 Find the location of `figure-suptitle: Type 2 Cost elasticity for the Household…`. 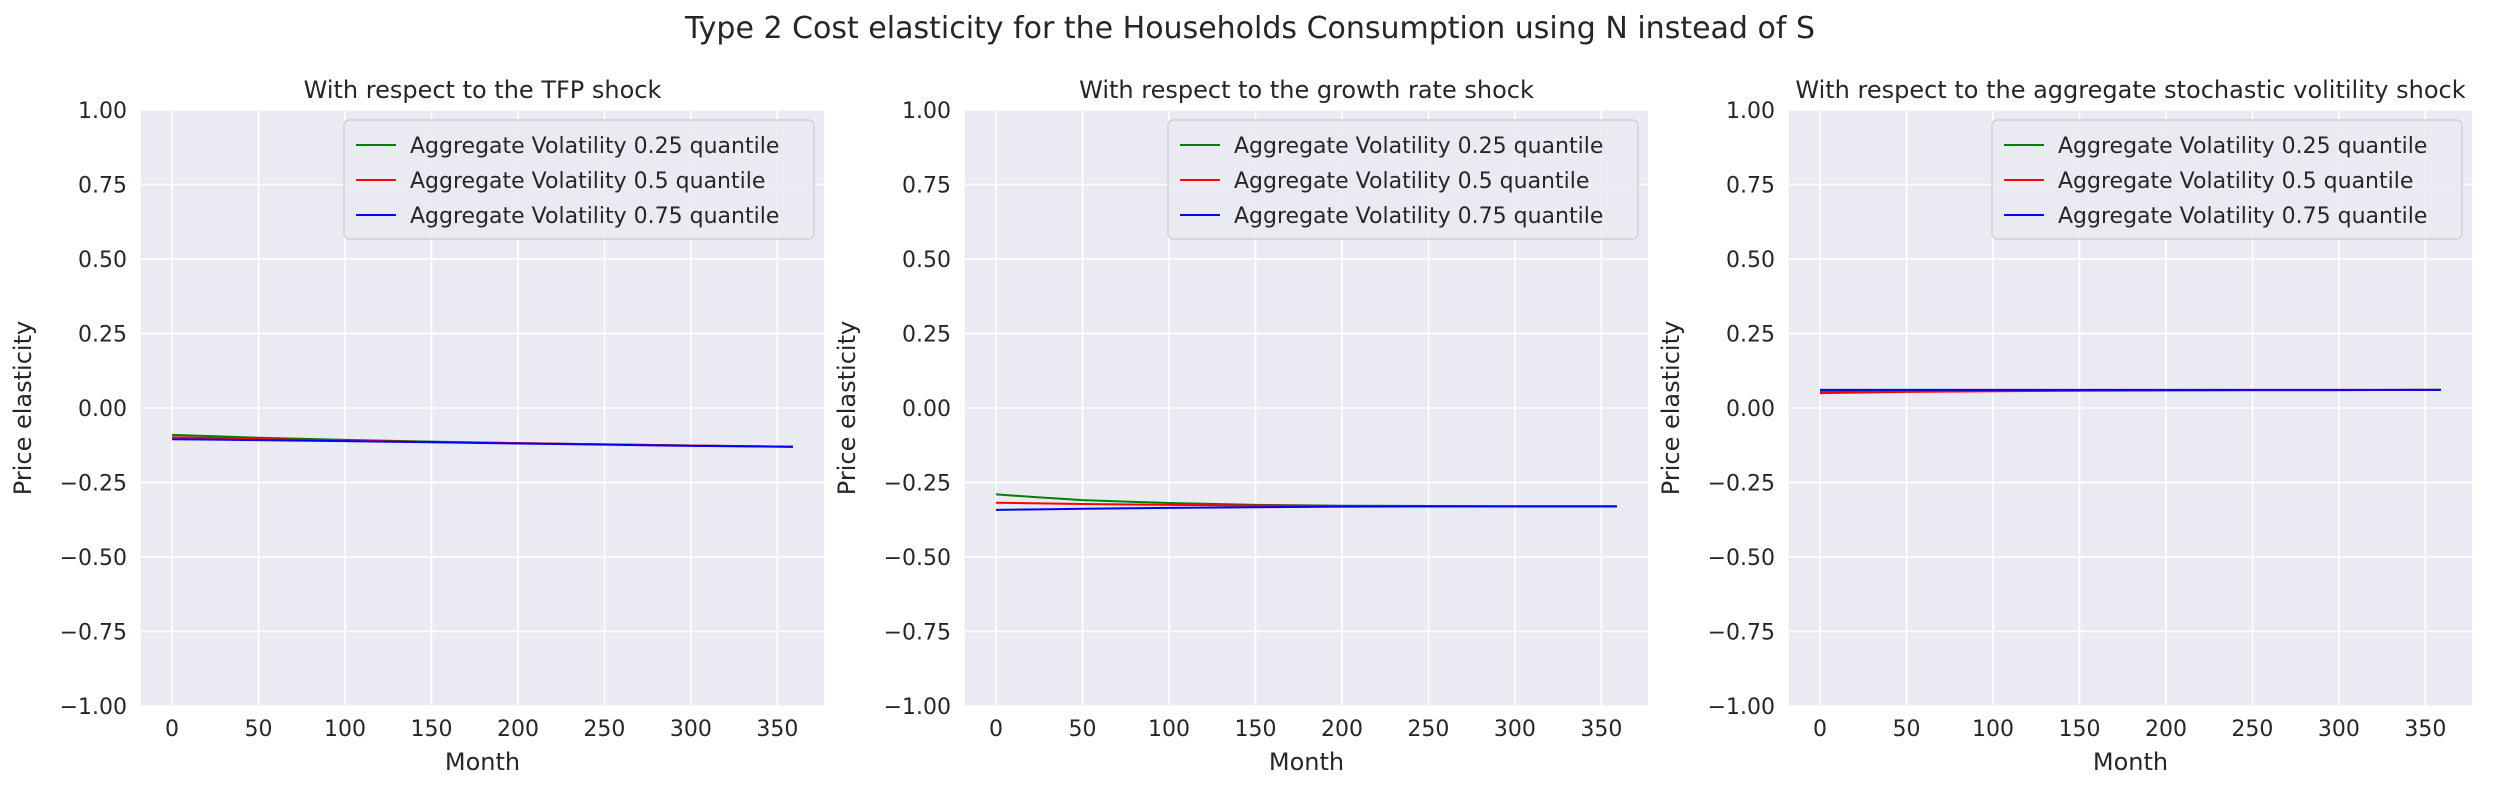

figure-suptitle: Type 2 Cost elasticity for the Household… is located at coordinates (1249, 28).